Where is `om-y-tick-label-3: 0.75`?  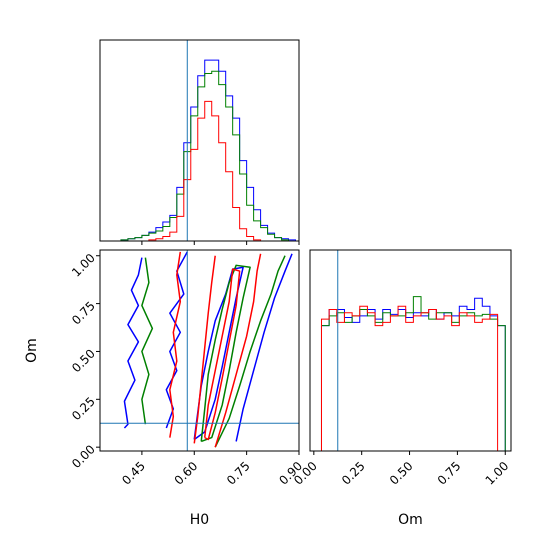
om-y-tick-label-3: 0.75 is located at coordinates (83, 313).